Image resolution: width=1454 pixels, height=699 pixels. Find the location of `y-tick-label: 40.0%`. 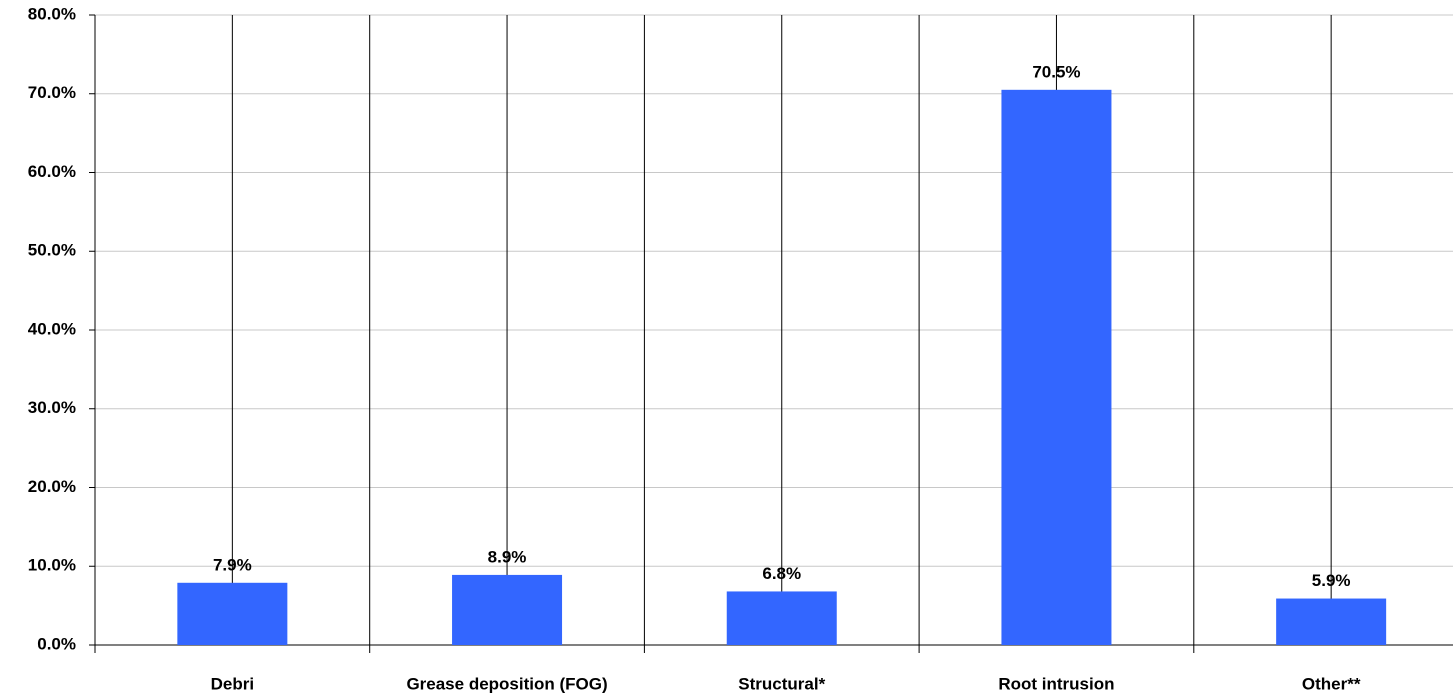

y-tick-label: 40.0% is located at coordinates (52, 328).